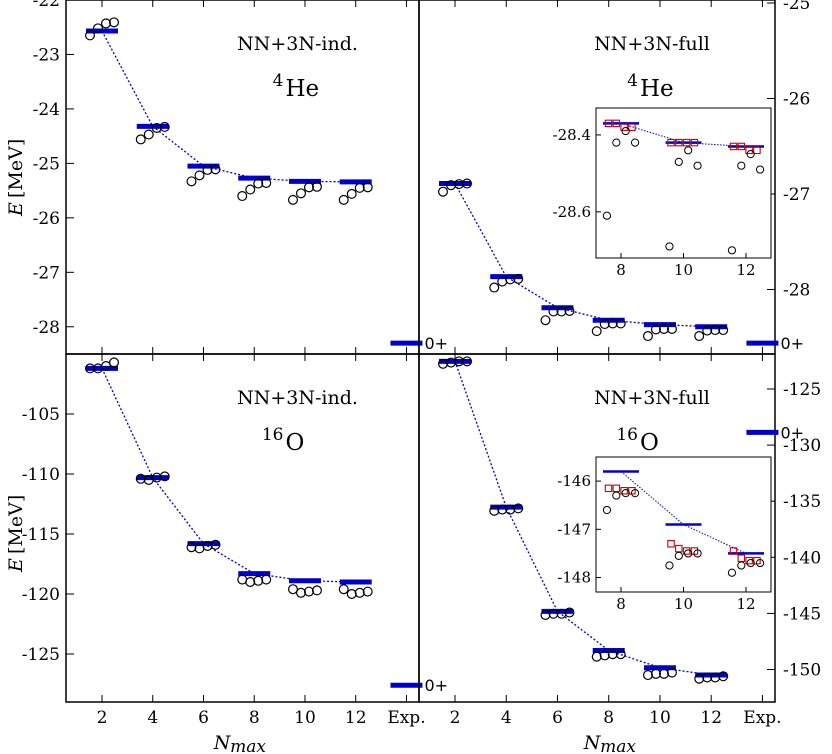 This screenshot has width=832, height=754. Describe the element at coordinates (41, 595) in the screenshot. I see `y-tick-label: -120` at that location.